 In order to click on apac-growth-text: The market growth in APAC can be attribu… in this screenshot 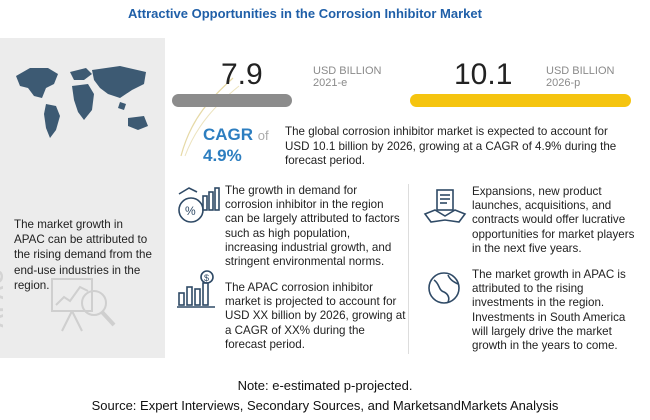, I will do `click(83, 255)`.